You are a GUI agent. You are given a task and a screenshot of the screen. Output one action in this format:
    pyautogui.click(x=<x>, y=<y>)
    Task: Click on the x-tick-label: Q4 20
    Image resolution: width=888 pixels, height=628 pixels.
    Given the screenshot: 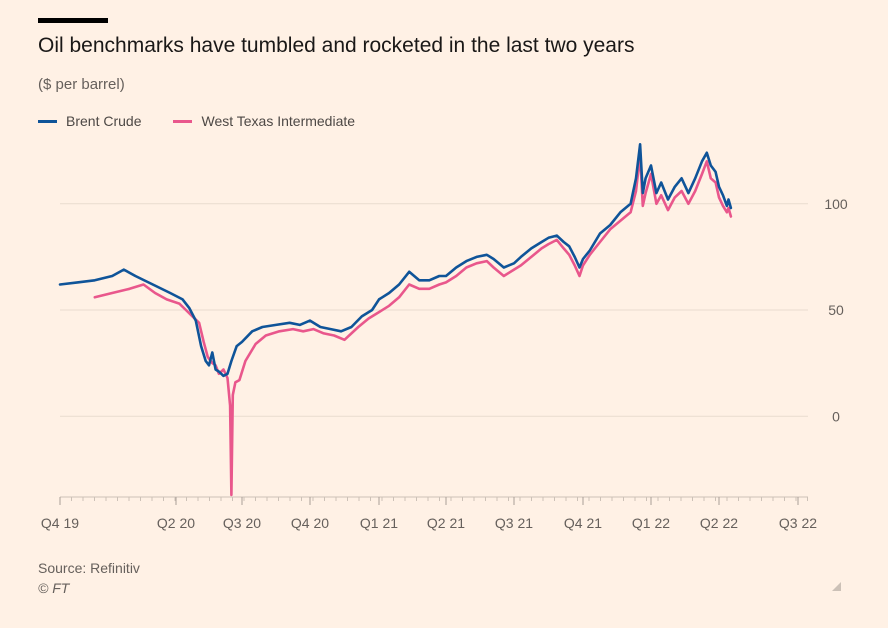 What is the action you would take?
    pyautogui.click(x=310, y=523)
    